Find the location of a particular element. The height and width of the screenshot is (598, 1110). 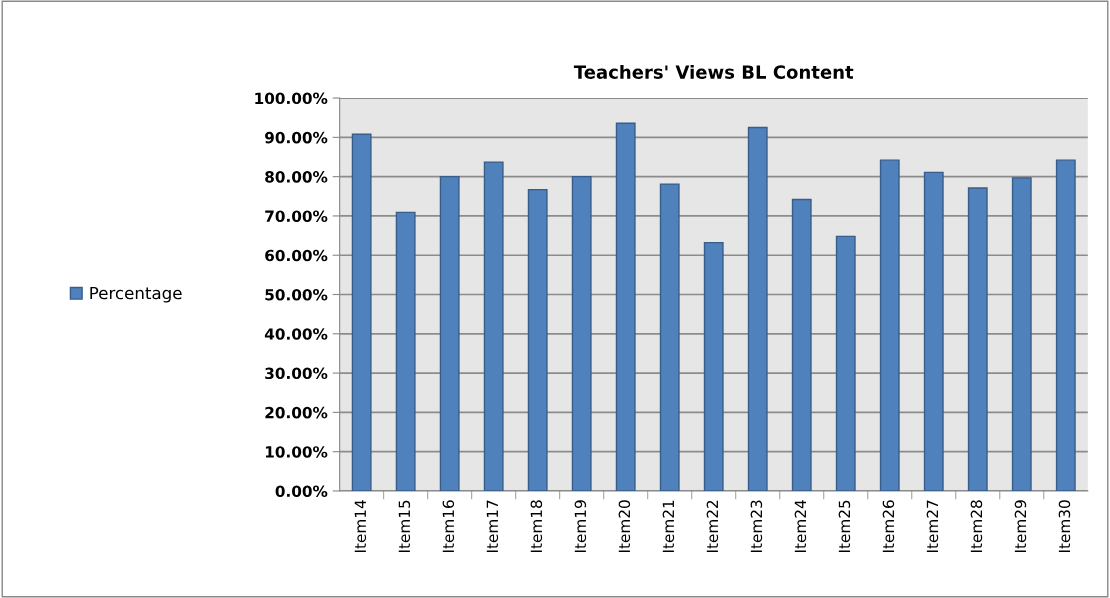

y-tick-label: 40.00% is located at coordinates (296, 334).